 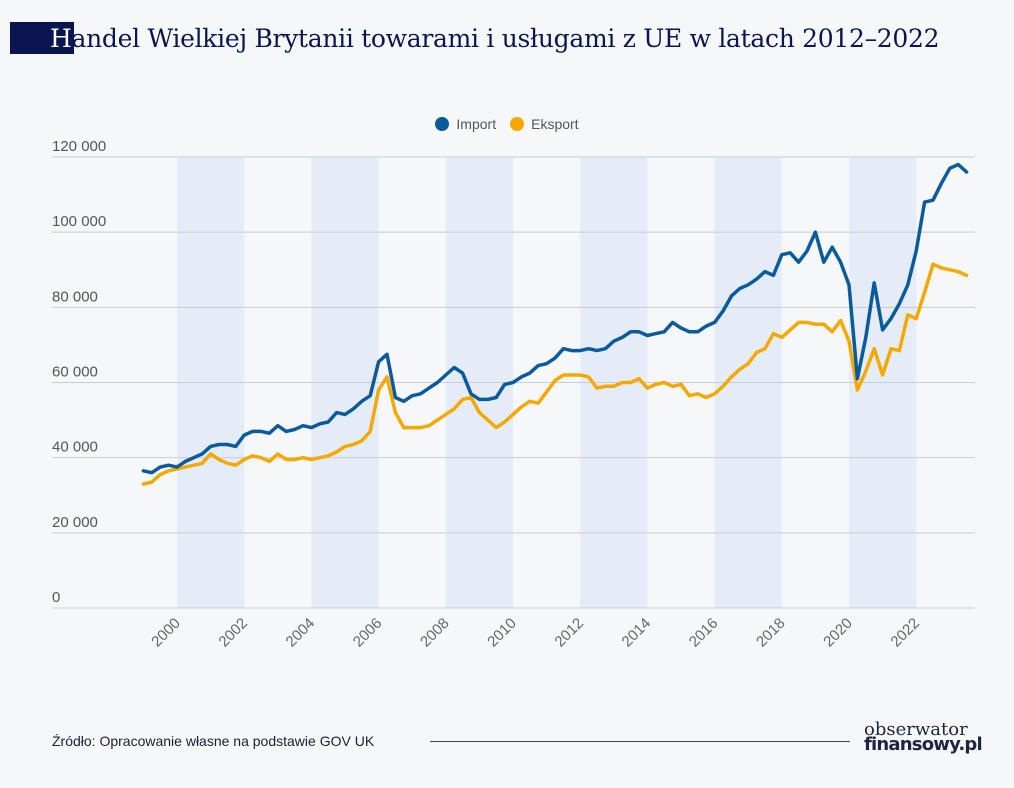 What do you see at coordinates (502, 633) in the screenshot?
I see `x-tick-label: 2010` at bounding box center [502, 633].